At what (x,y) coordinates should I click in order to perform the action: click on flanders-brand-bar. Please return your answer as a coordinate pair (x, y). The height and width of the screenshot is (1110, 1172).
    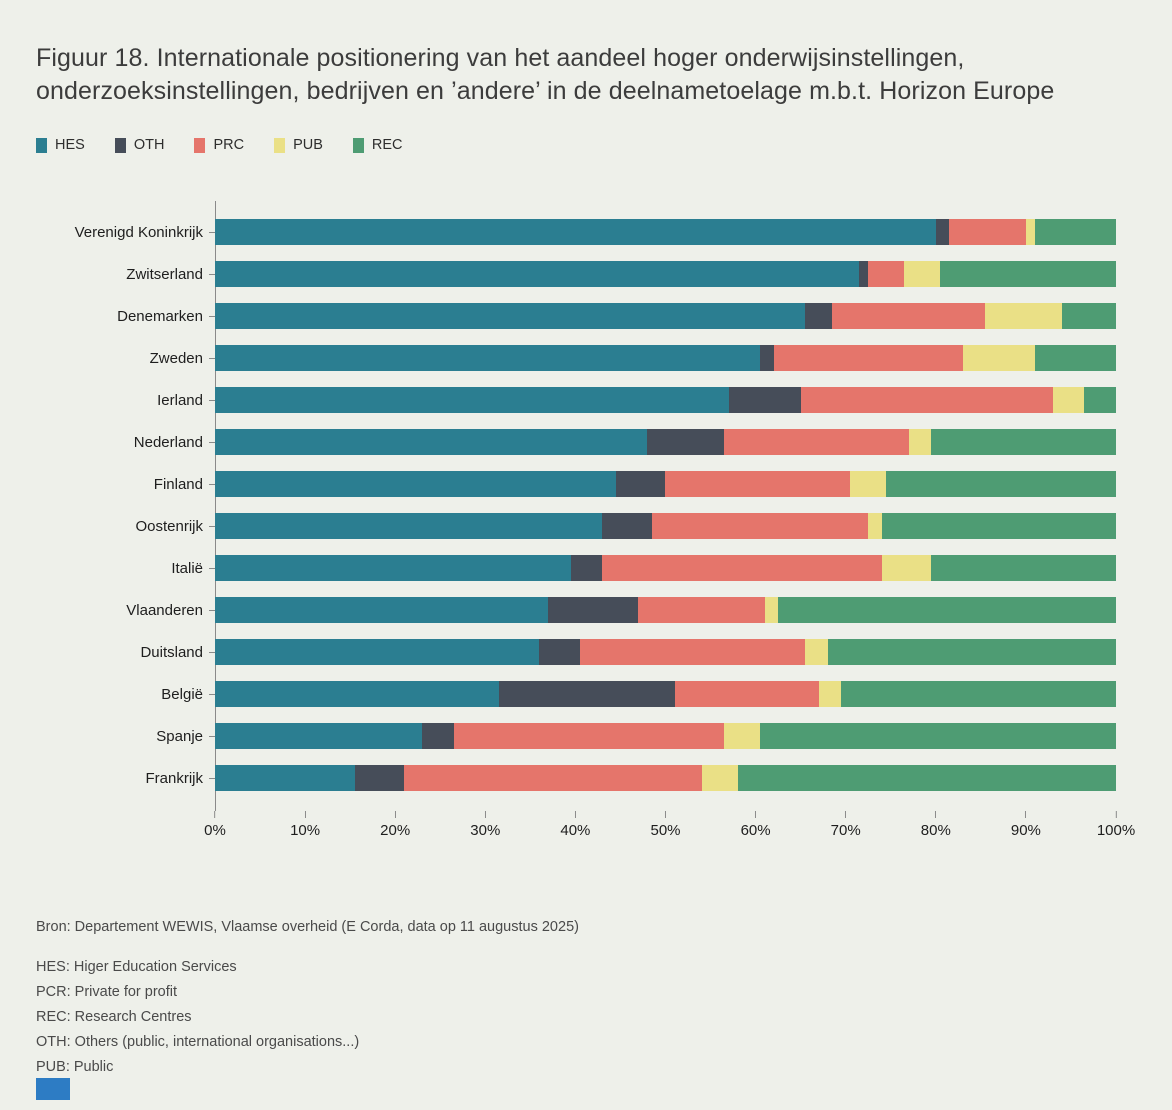
    Looking at the image, I should click on (53, 1089).